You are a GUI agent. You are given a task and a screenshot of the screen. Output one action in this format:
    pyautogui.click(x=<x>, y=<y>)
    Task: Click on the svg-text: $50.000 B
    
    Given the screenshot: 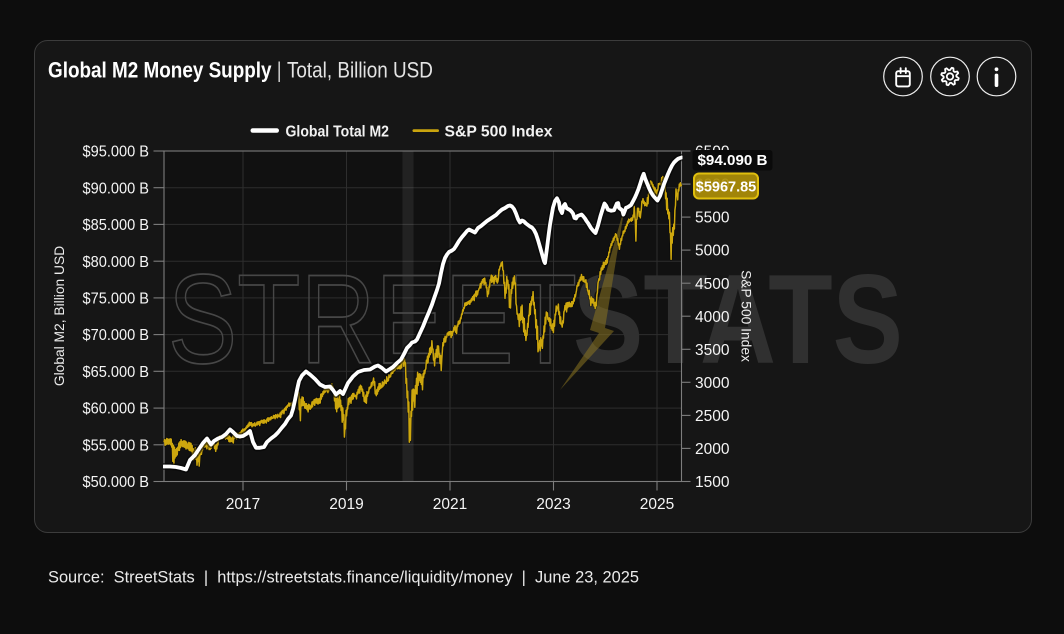 What is the action you would take?
    pyautogui.click(x=116, y=482)
    